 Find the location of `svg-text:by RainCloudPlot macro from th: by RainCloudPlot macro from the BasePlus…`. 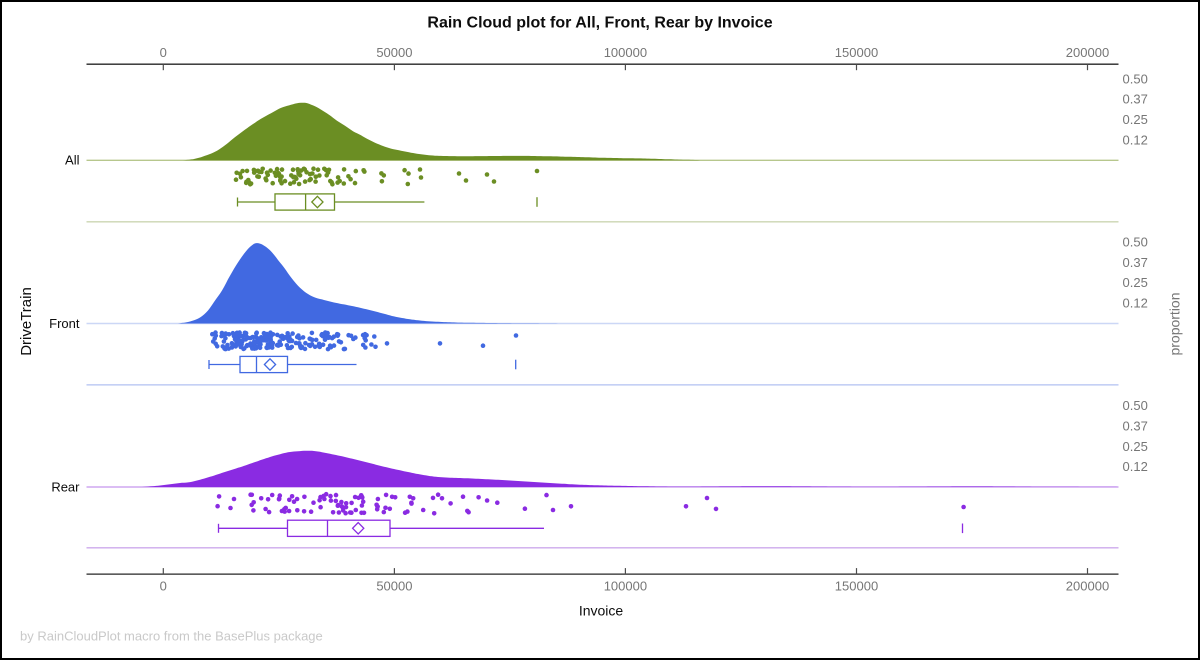

svg-text:by RainCloudPlot macro from th: by RainCloudPlot macro from the BasePlus… is located at coordinates (171, 636).